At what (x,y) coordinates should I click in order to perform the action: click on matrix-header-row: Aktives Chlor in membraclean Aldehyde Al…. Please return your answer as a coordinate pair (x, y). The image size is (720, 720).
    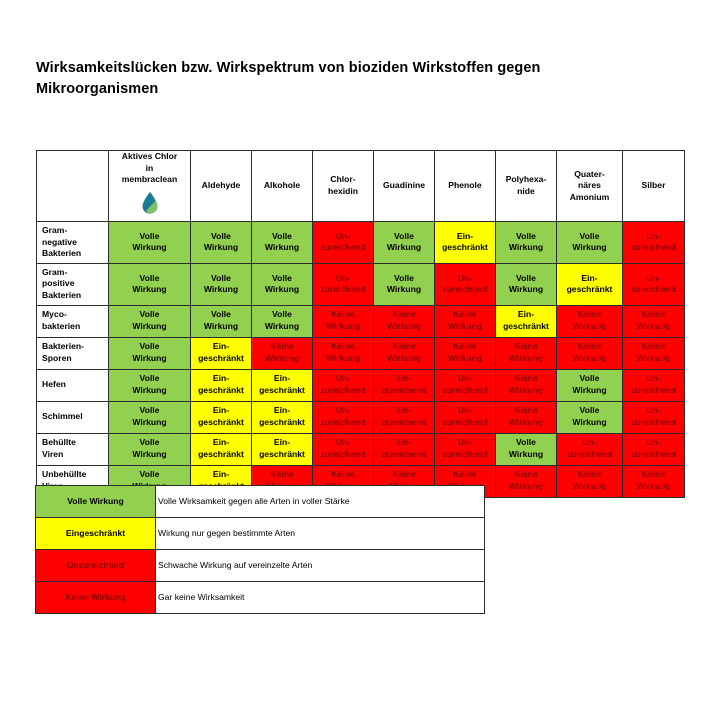
    Looking at the image, I should click on (360, 186).